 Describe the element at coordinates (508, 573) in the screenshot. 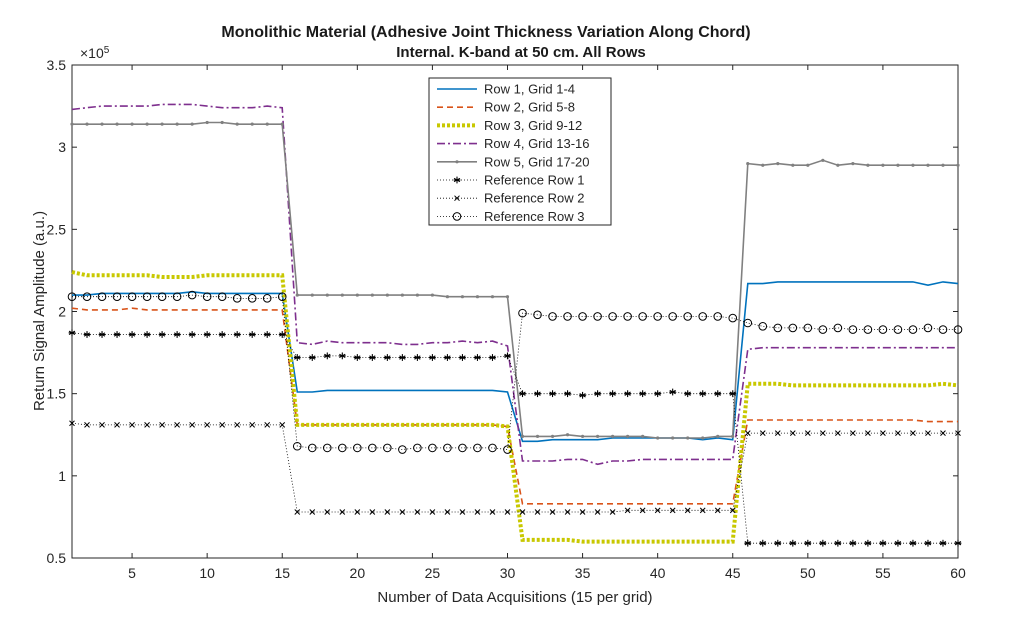

I see `x-tick-label: 30` at that location.